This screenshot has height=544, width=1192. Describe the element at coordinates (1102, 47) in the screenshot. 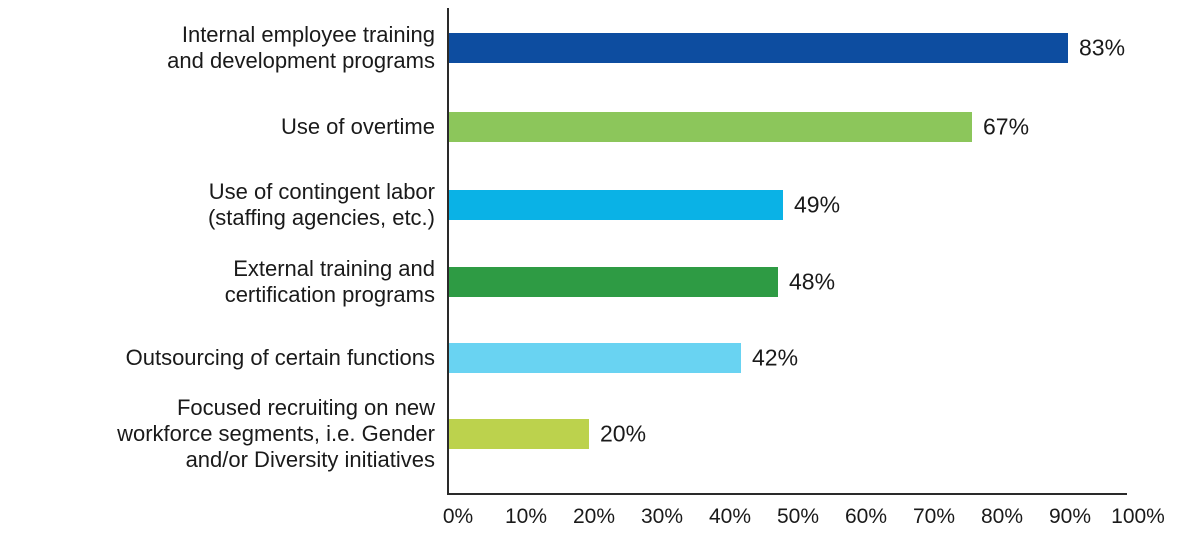

I see `bar-value-label-1: 83%` at that location.